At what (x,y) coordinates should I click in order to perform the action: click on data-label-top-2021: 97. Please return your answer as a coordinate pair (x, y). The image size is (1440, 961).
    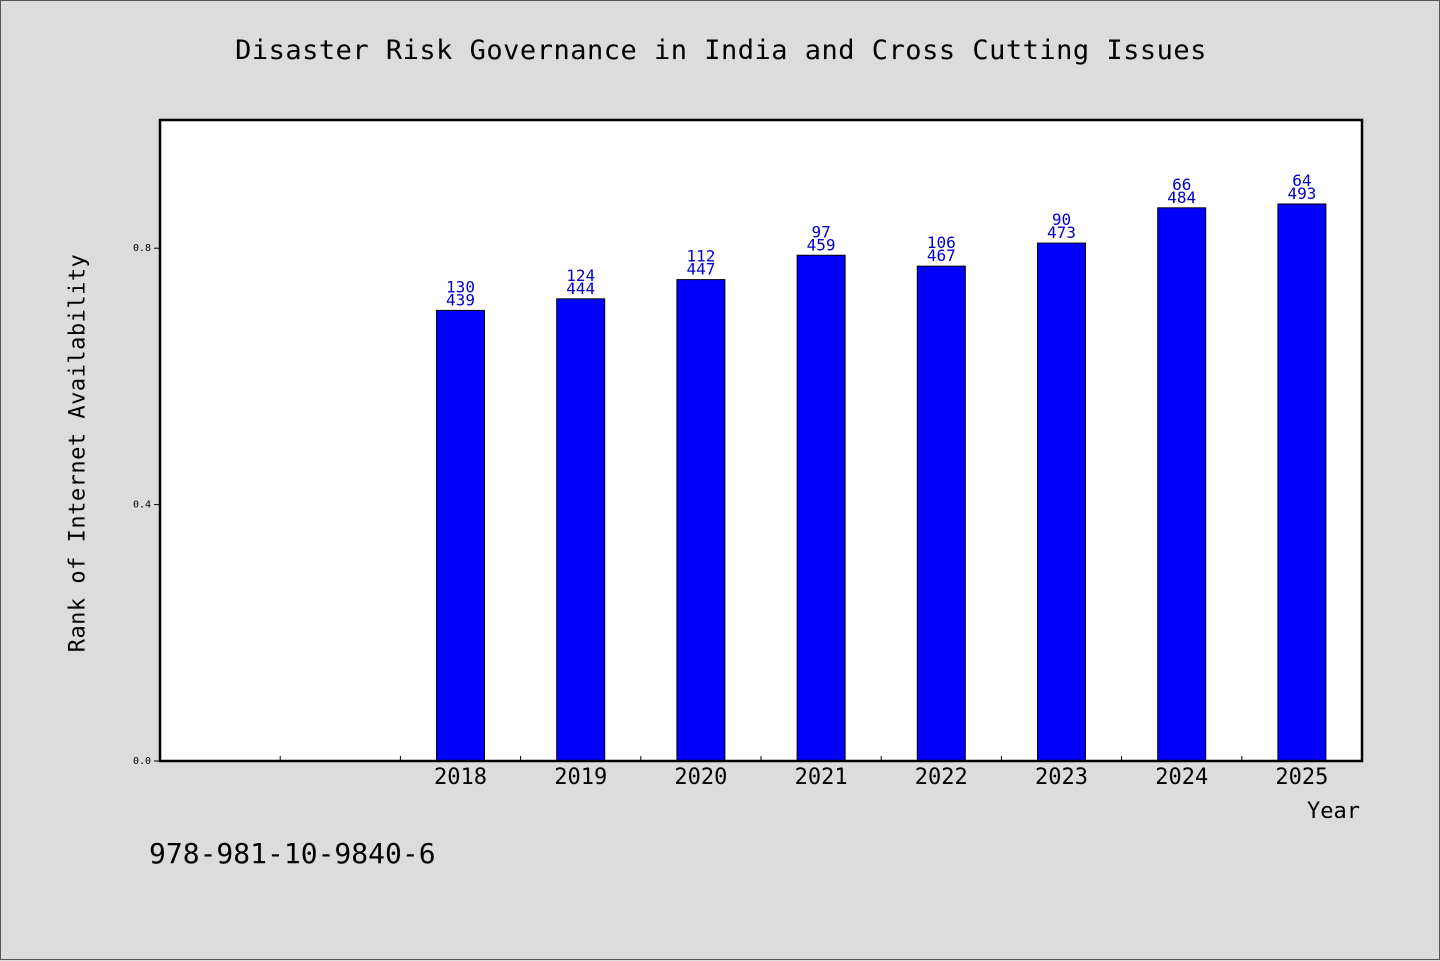
    Looking at the image, I should click on (820, 231).